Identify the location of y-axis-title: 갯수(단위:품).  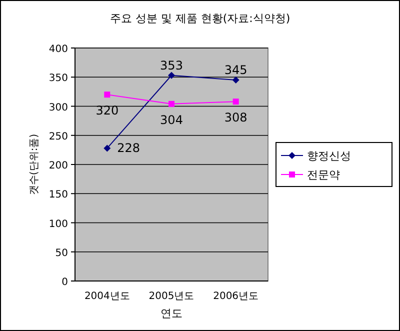
(34, 165).